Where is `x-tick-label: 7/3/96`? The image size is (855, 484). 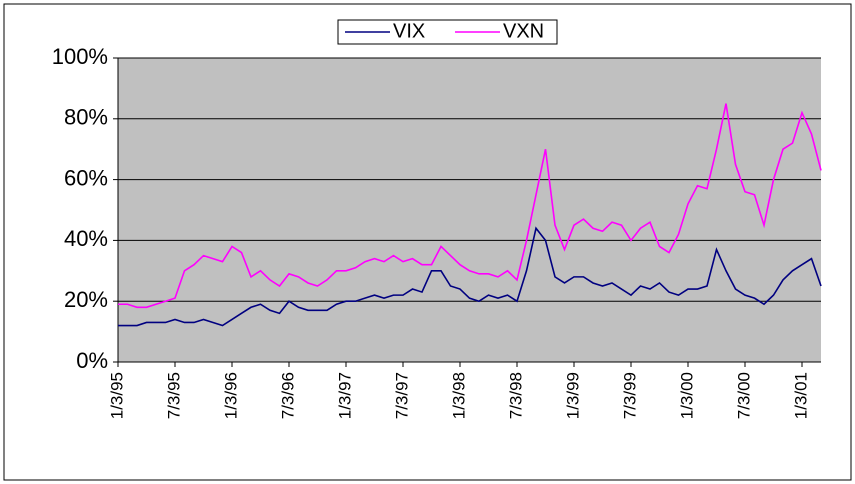
x-tick-label: 7/3/96 is located at coordinates (287, 395).